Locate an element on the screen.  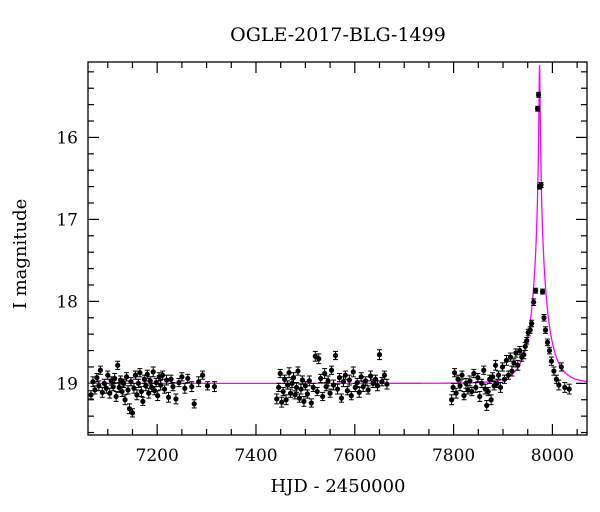
x-axis-label: HJD - 2450000 is located at coordinates (337, 486).